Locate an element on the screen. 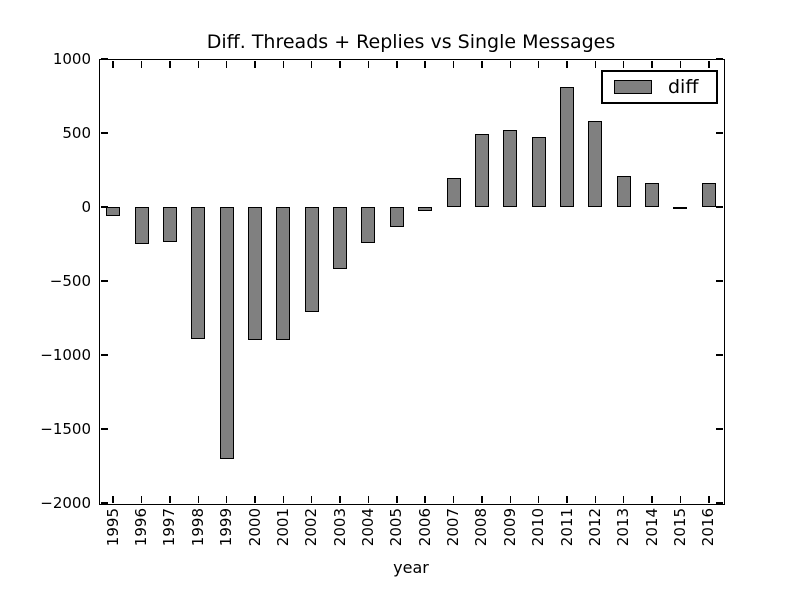  legend: diff is located at coordinates (659, 87).